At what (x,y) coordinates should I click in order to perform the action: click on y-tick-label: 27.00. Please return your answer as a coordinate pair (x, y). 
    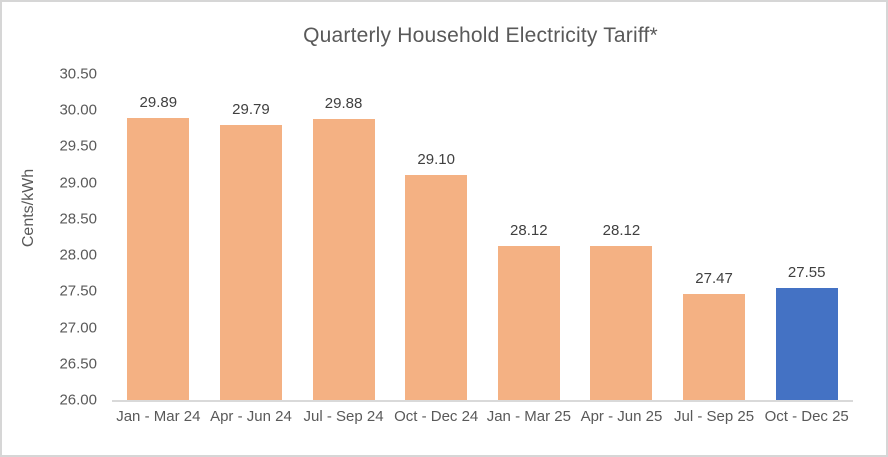
    Looking at the image, I should click on (78, 328).